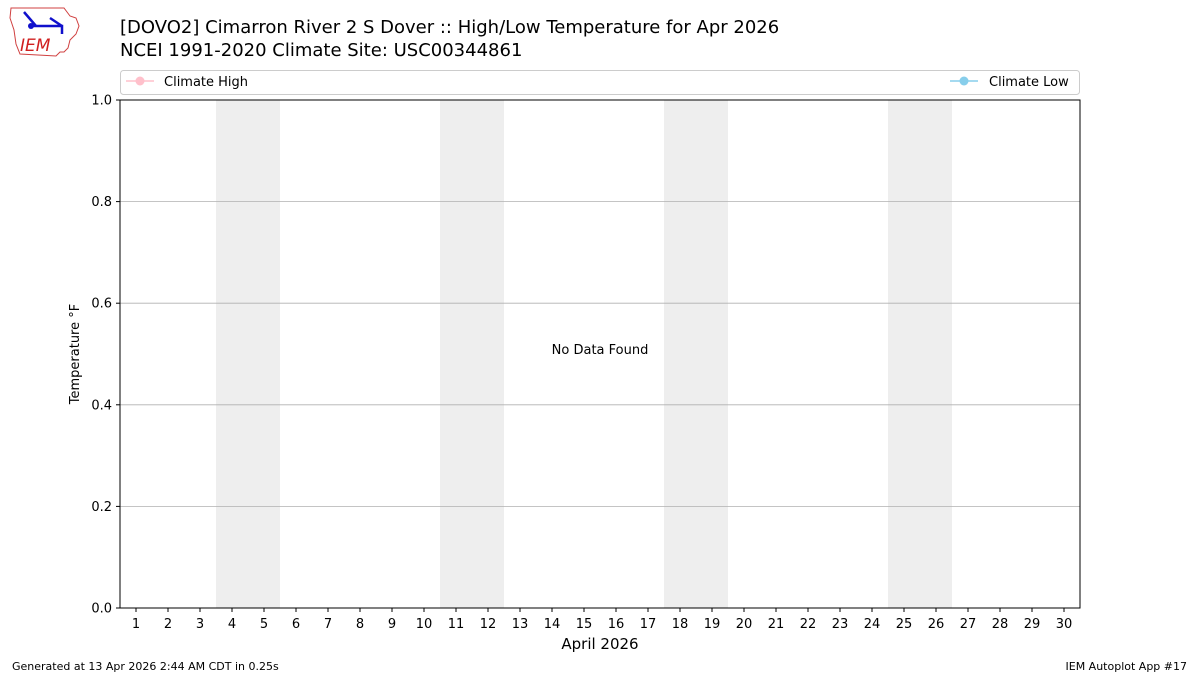 This screenshot has height=675, width=1200. Describe the element at coordinates (936, 624) in the screenshot. I see `x-tick-label: 26` at that location.